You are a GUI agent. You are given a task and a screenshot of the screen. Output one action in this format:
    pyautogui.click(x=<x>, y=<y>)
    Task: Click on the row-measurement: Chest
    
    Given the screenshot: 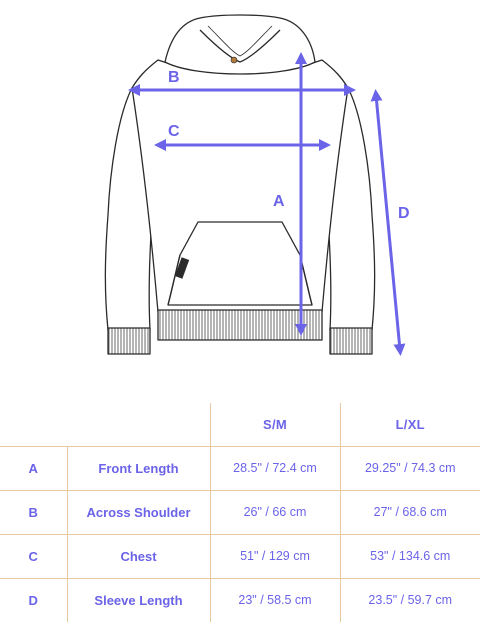 What is the action you would take?
    pyautogui.click(x=139, y=556)
    